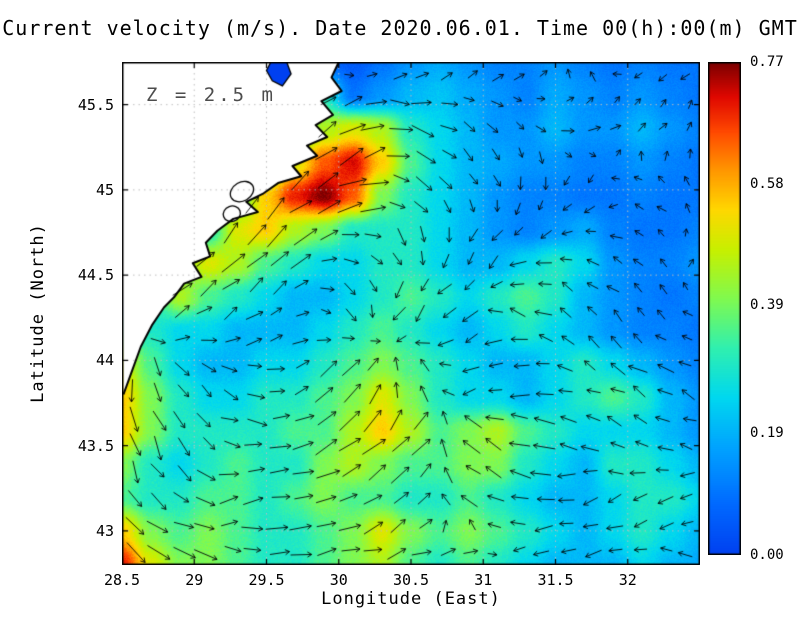 This screenshot has width=800, height=618. What do you see at coordinates (411, 580) in the screenshot?
I see `x-tick-label: 30.5` at bounding box center [411, 580].